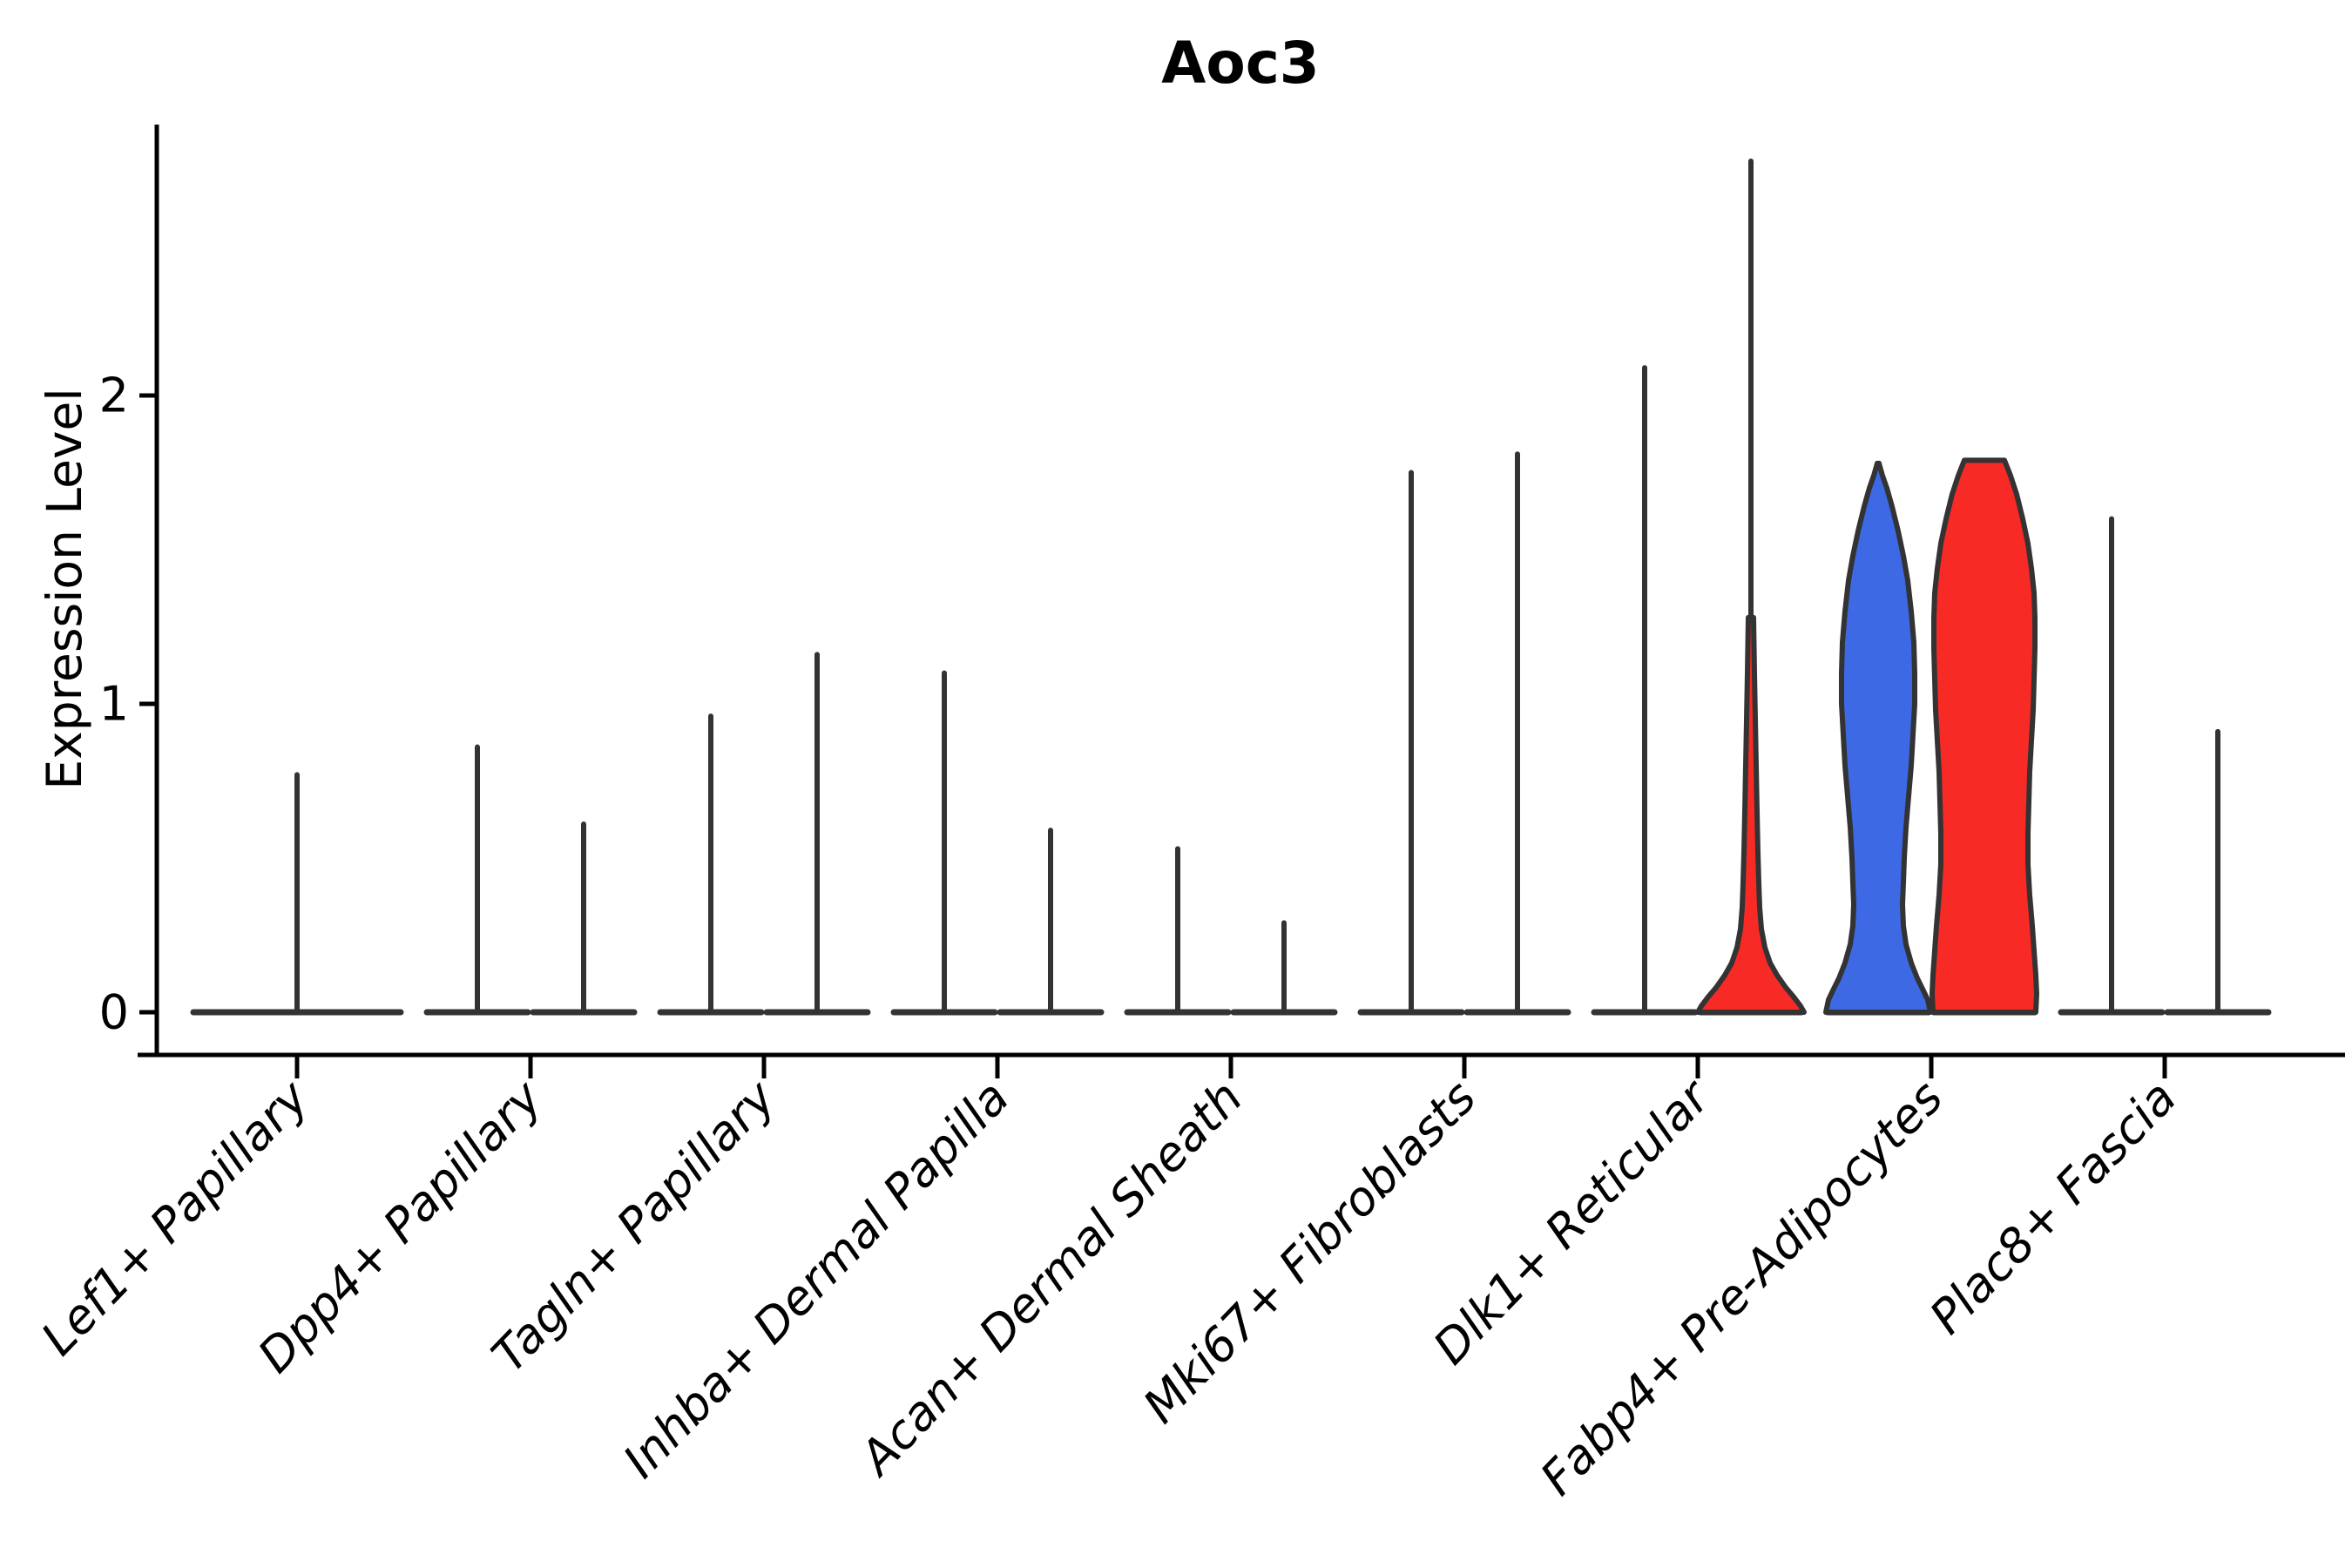 This screenshot has height=1568, width=2352. I want to click on y-tick-label: 1, so click(114, 704).